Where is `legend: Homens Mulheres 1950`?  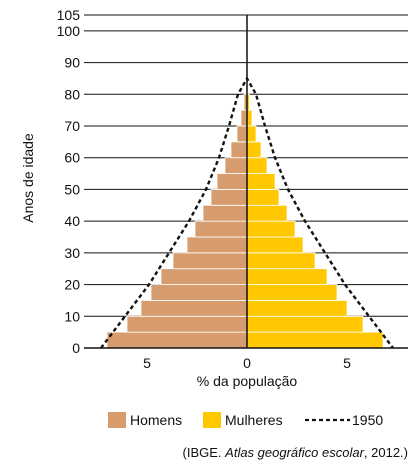
legend: Homens Mulheres 1950 is located at coordinates (245, 420).